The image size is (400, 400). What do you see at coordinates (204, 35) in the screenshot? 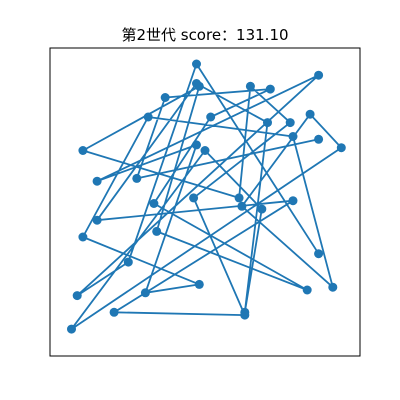
I see `chart-title: 第2世代 score：131.10` at bounding box center [204, 35].